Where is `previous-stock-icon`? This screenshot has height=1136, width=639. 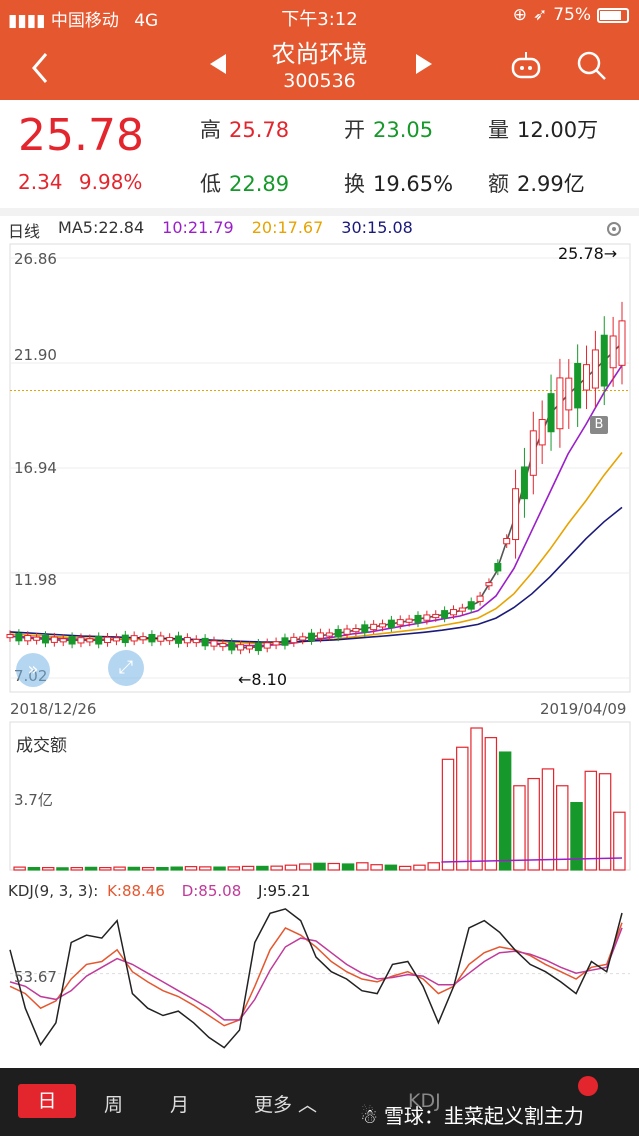 previous-stock-icon is located at coordinates (218, 64).